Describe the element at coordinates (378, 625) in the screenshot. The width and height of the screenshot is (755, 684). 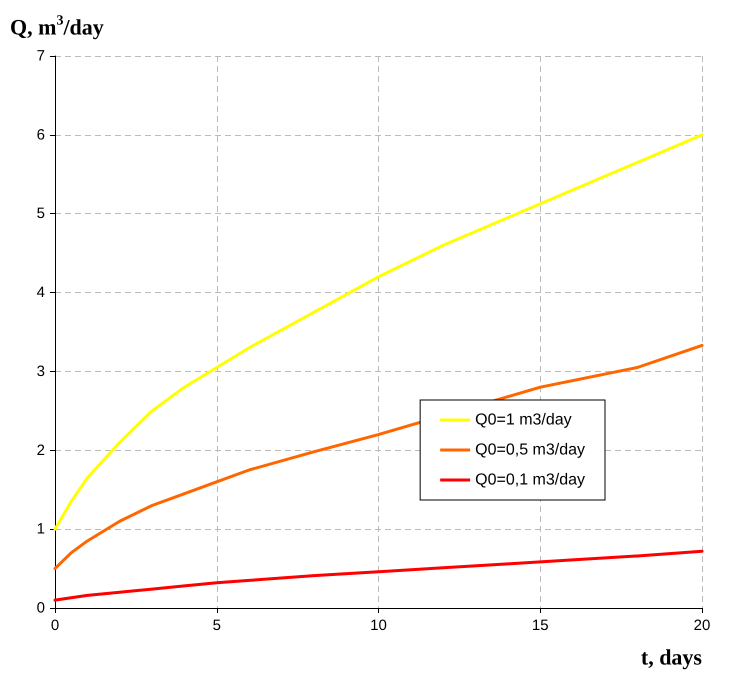
I see `x-tick-label: 10` at that location.